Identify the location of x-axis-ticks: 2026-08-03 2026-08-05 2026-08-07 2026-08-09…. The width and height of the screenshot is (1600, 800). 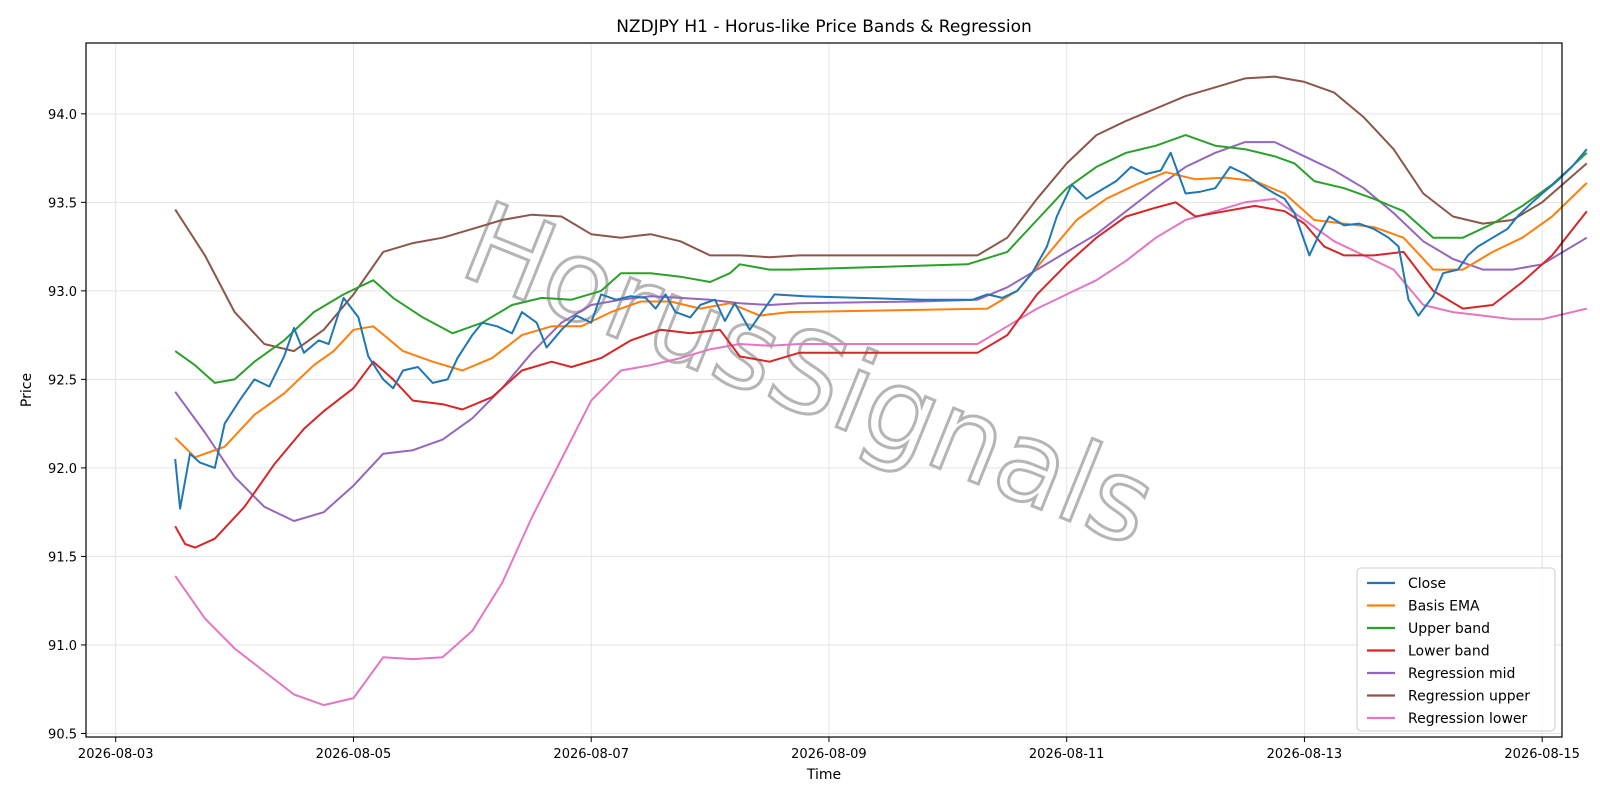
(829, 749).